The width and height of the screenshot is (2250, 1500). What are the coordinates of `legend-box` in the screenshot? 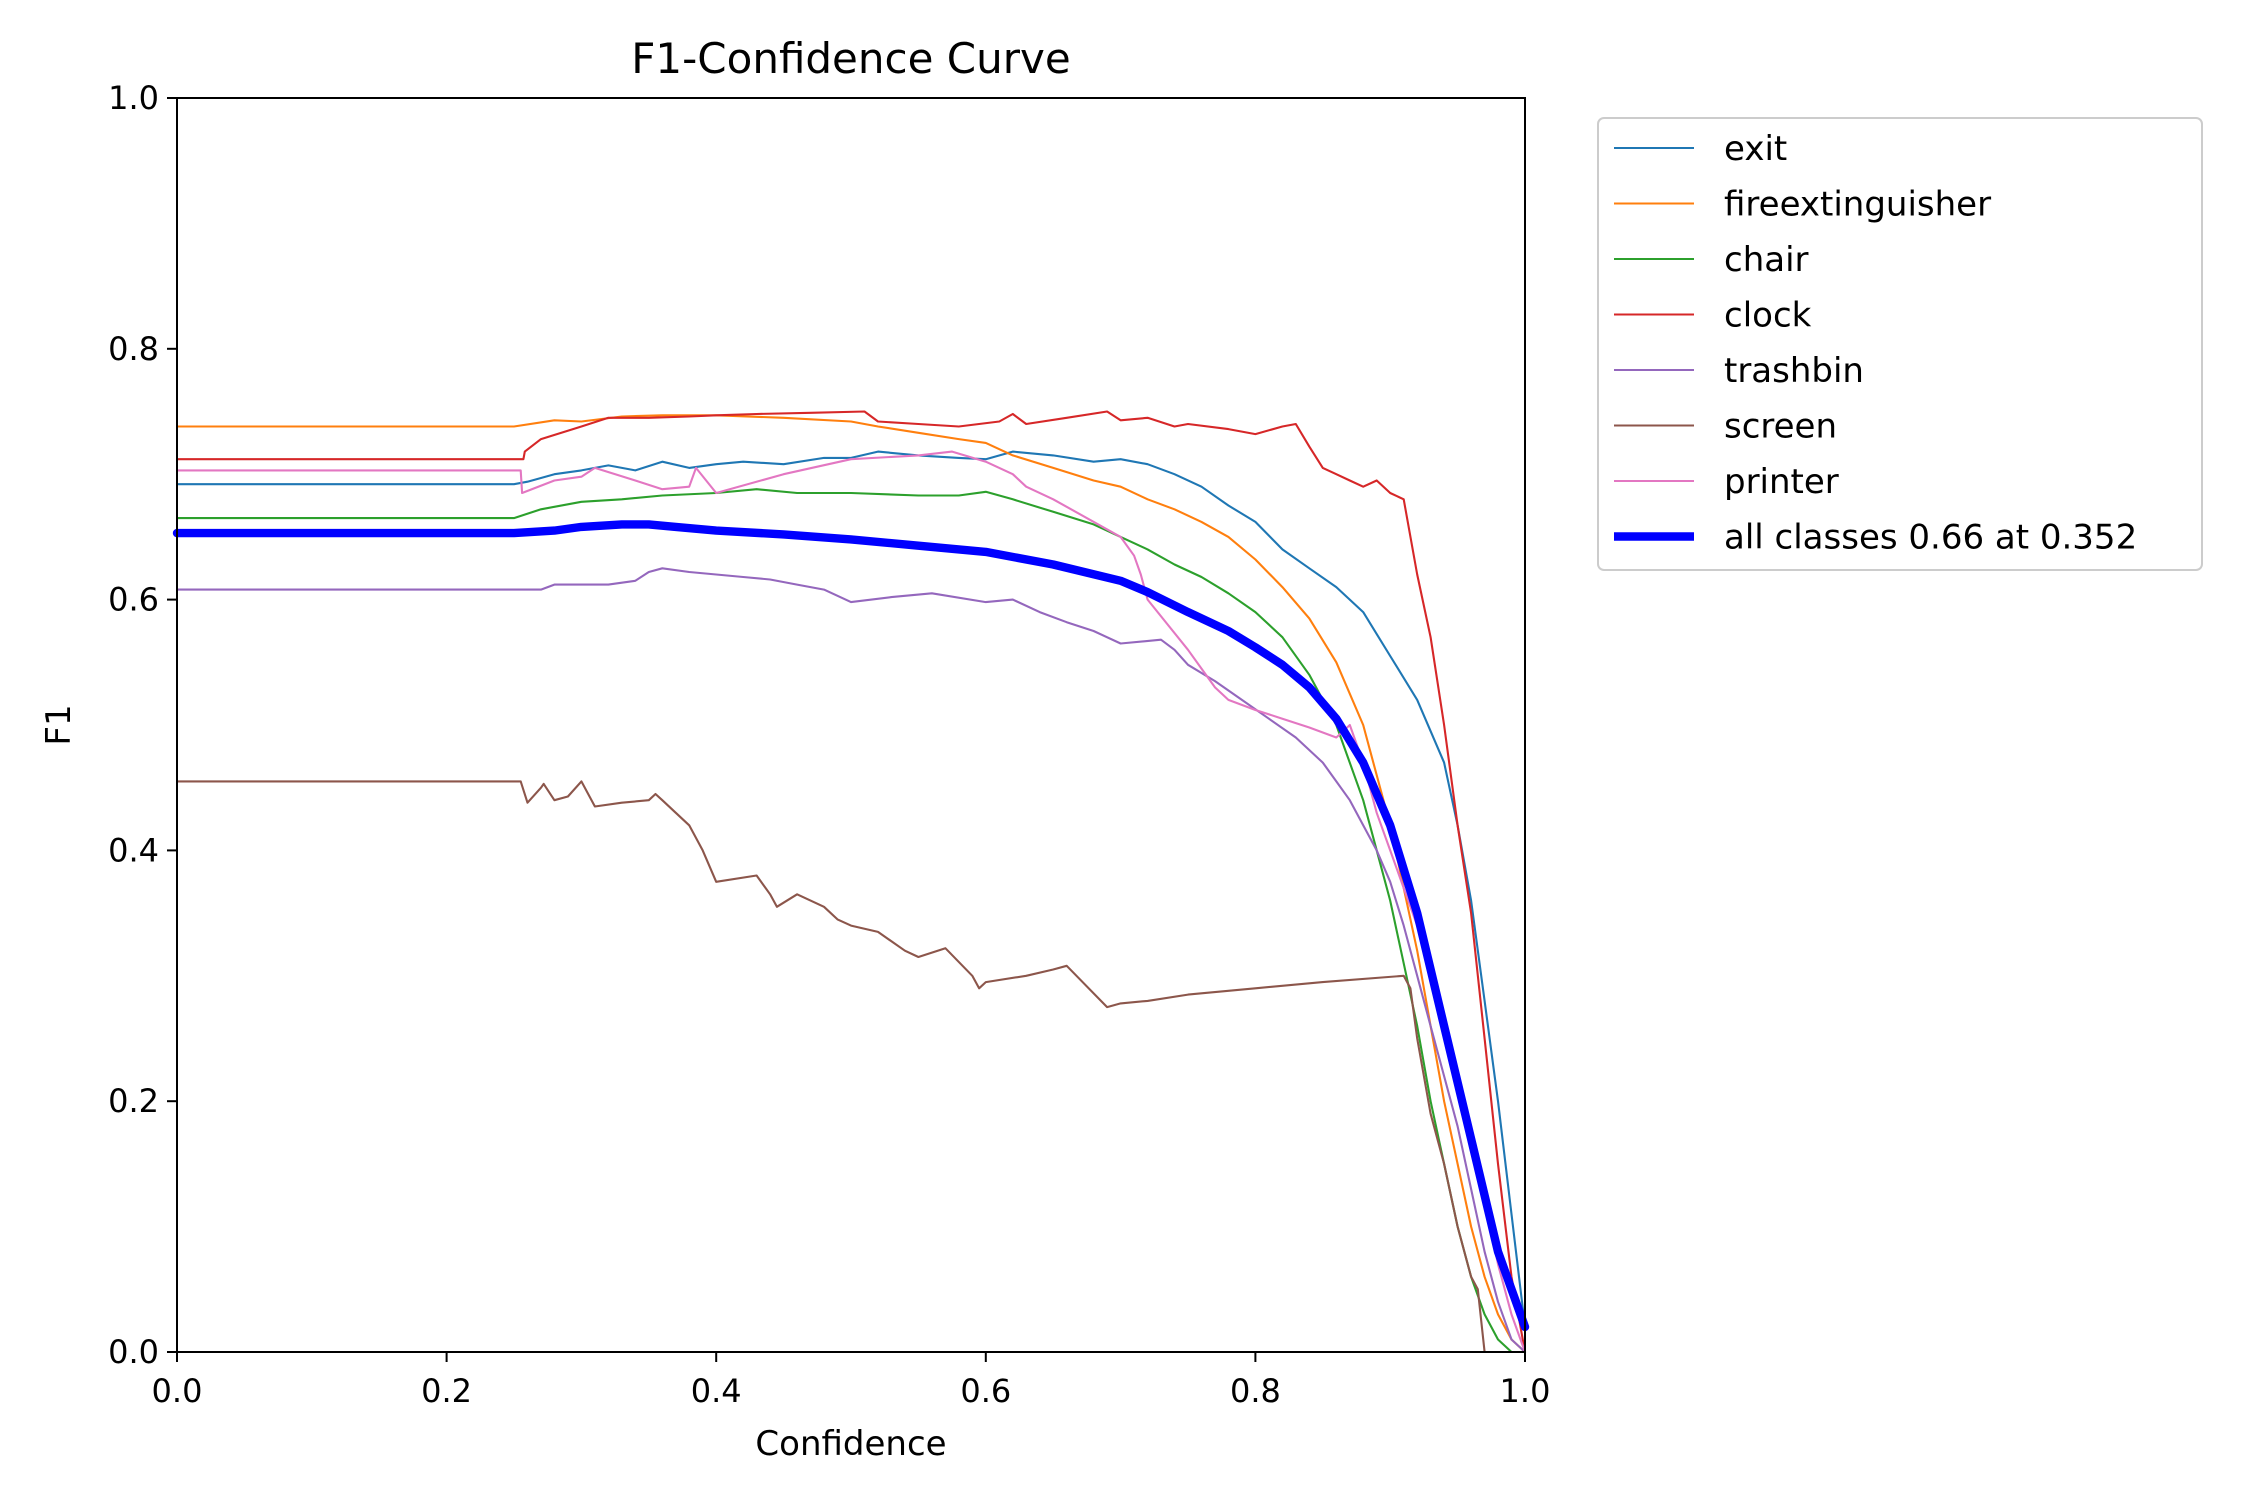 It's located at (1900, 344).